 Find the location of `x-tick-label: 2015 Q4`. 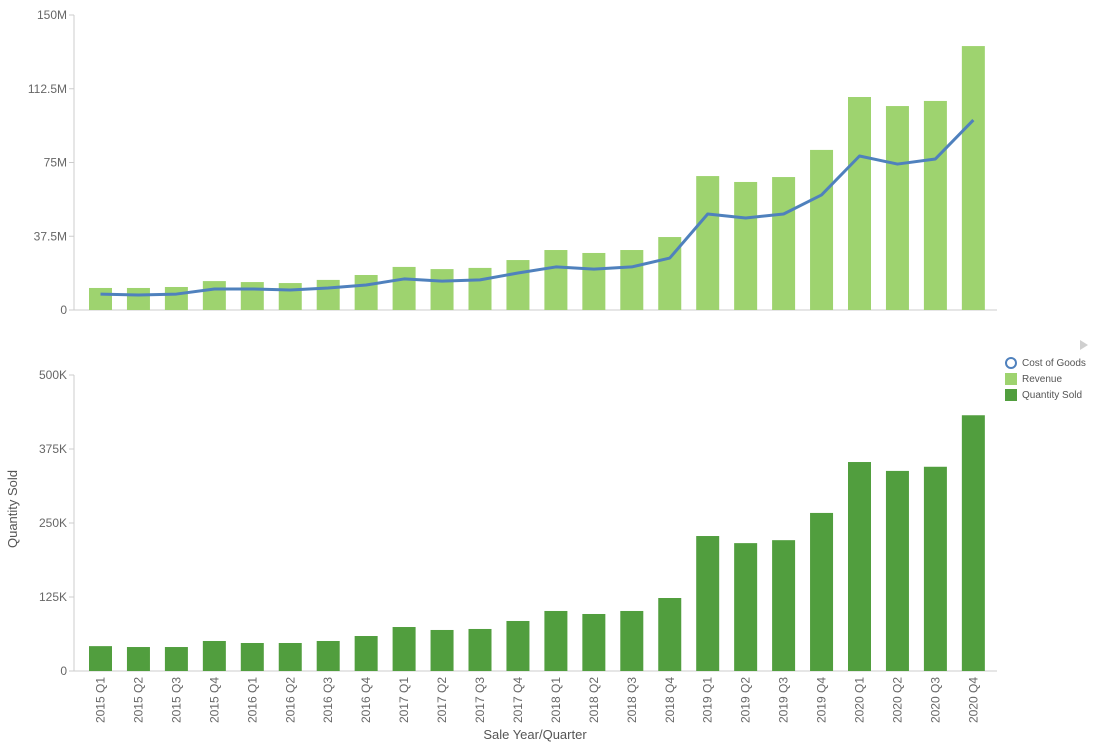

x-tick-label: 2015 Q4 is located at coordinates (214, 700).